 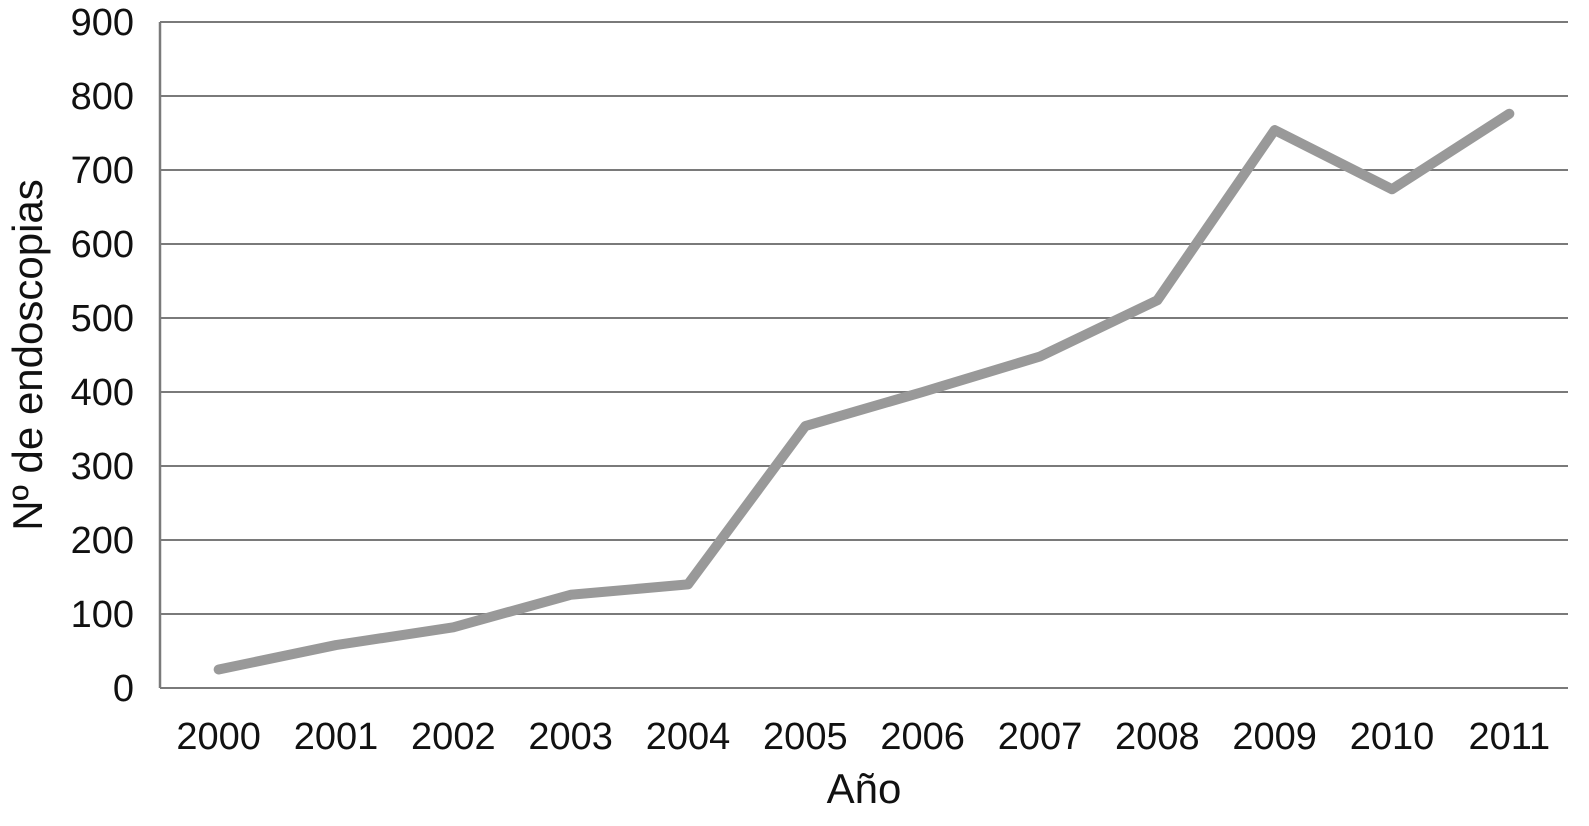 I want to click on y-tick-label: 800, so click(x=102, y=97).